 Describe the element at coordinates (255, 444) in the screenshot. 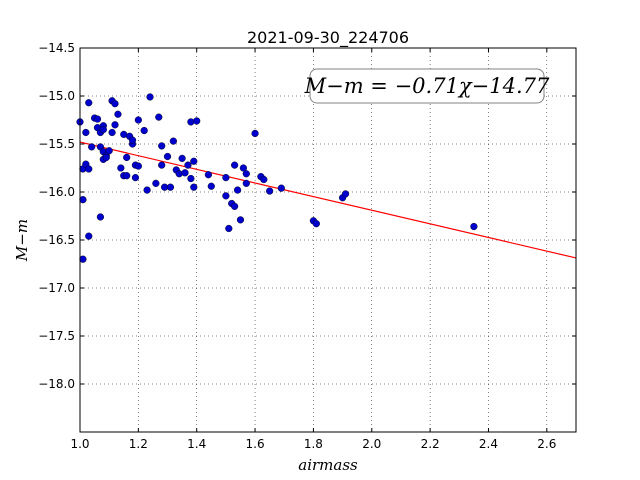

I see `x-tick-label: 1.6` at that location.